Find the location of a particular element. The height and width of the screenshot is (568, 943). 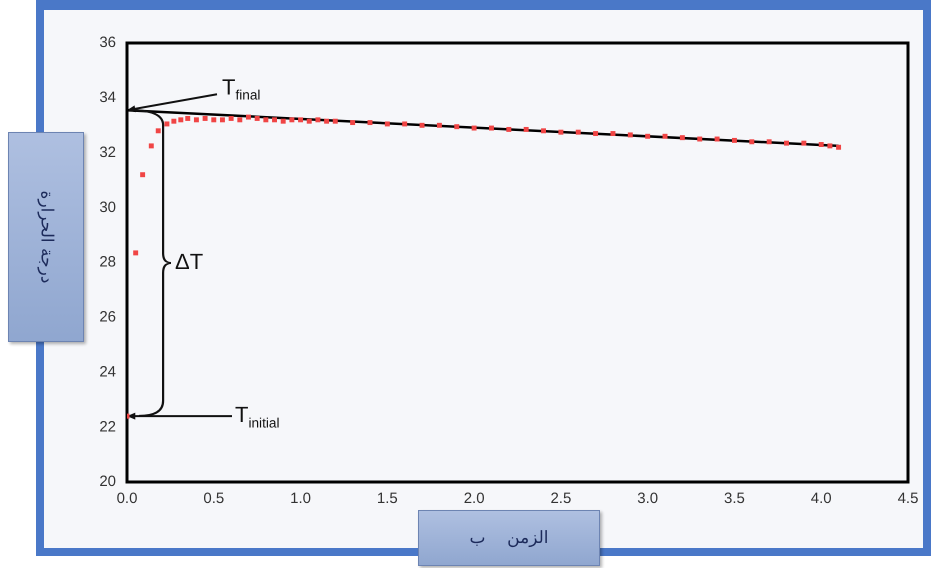

y-axis-title: درجة الحرارة is located at coordinates (46, 237).